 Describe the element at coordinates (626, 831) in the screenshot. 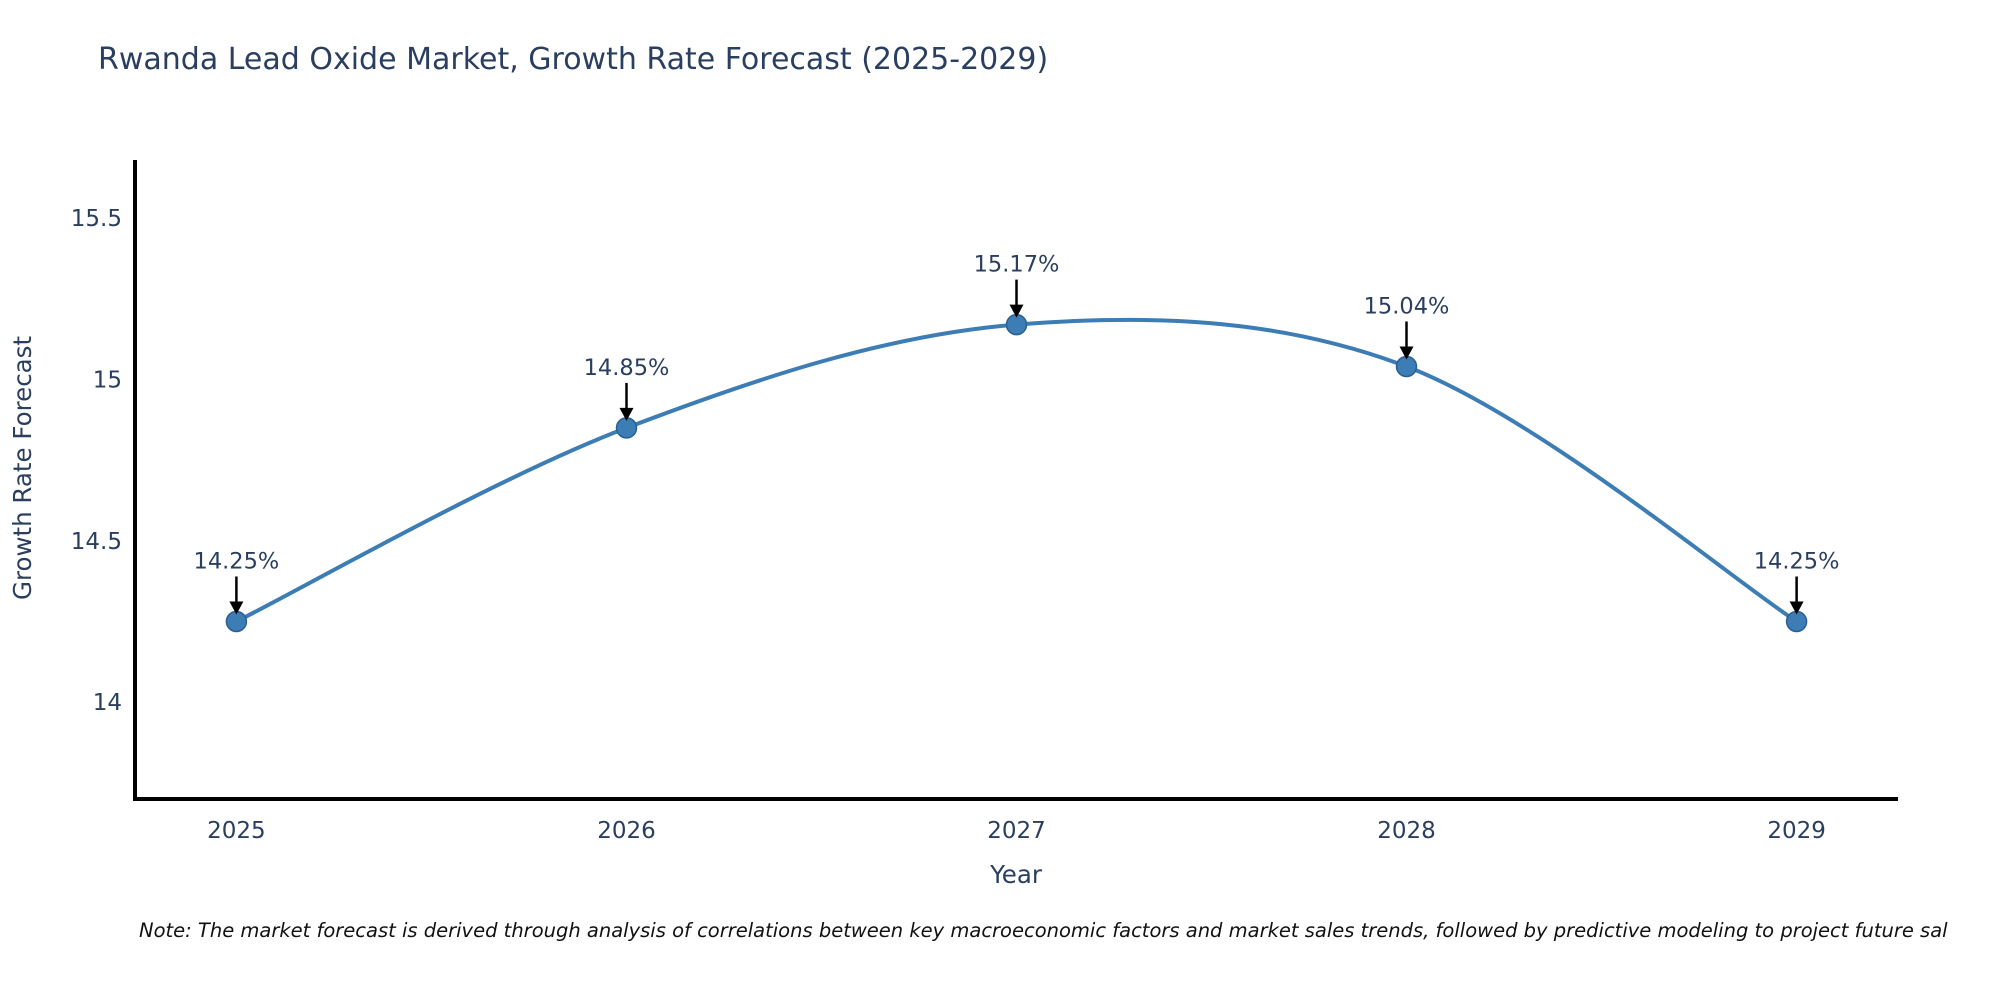

I see `x-tick-label: 2026` at that location.